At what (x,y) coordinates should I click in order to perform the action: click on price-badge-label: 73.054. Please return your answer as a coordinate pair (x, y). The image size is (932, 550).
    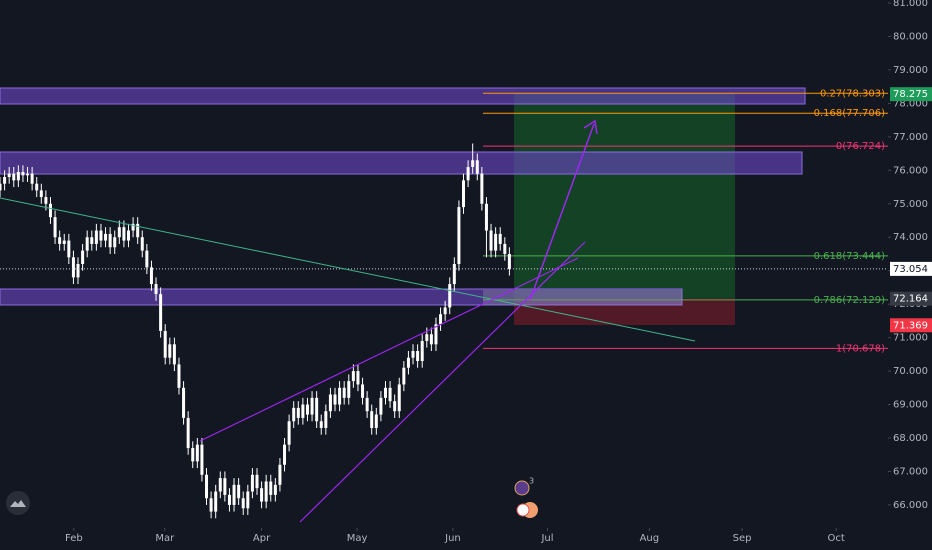
    Looking at the image, I should click on (910, 269).